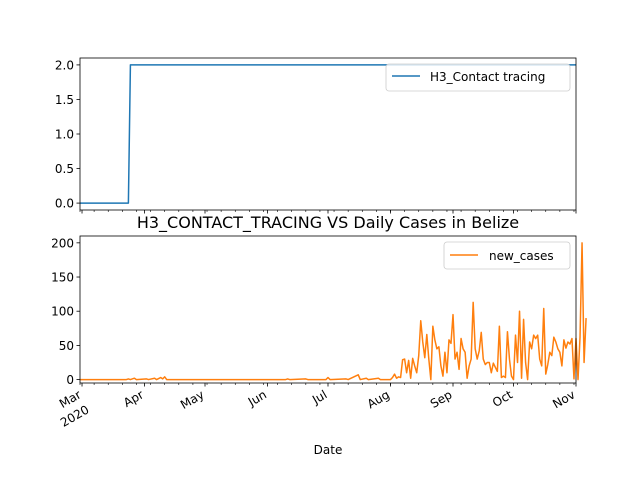 The width and height of the screenshot is (640, 480). Describe the element at coordinates (319, 397) in the screenshot. I see `x-tick-label: Jul` at that location.